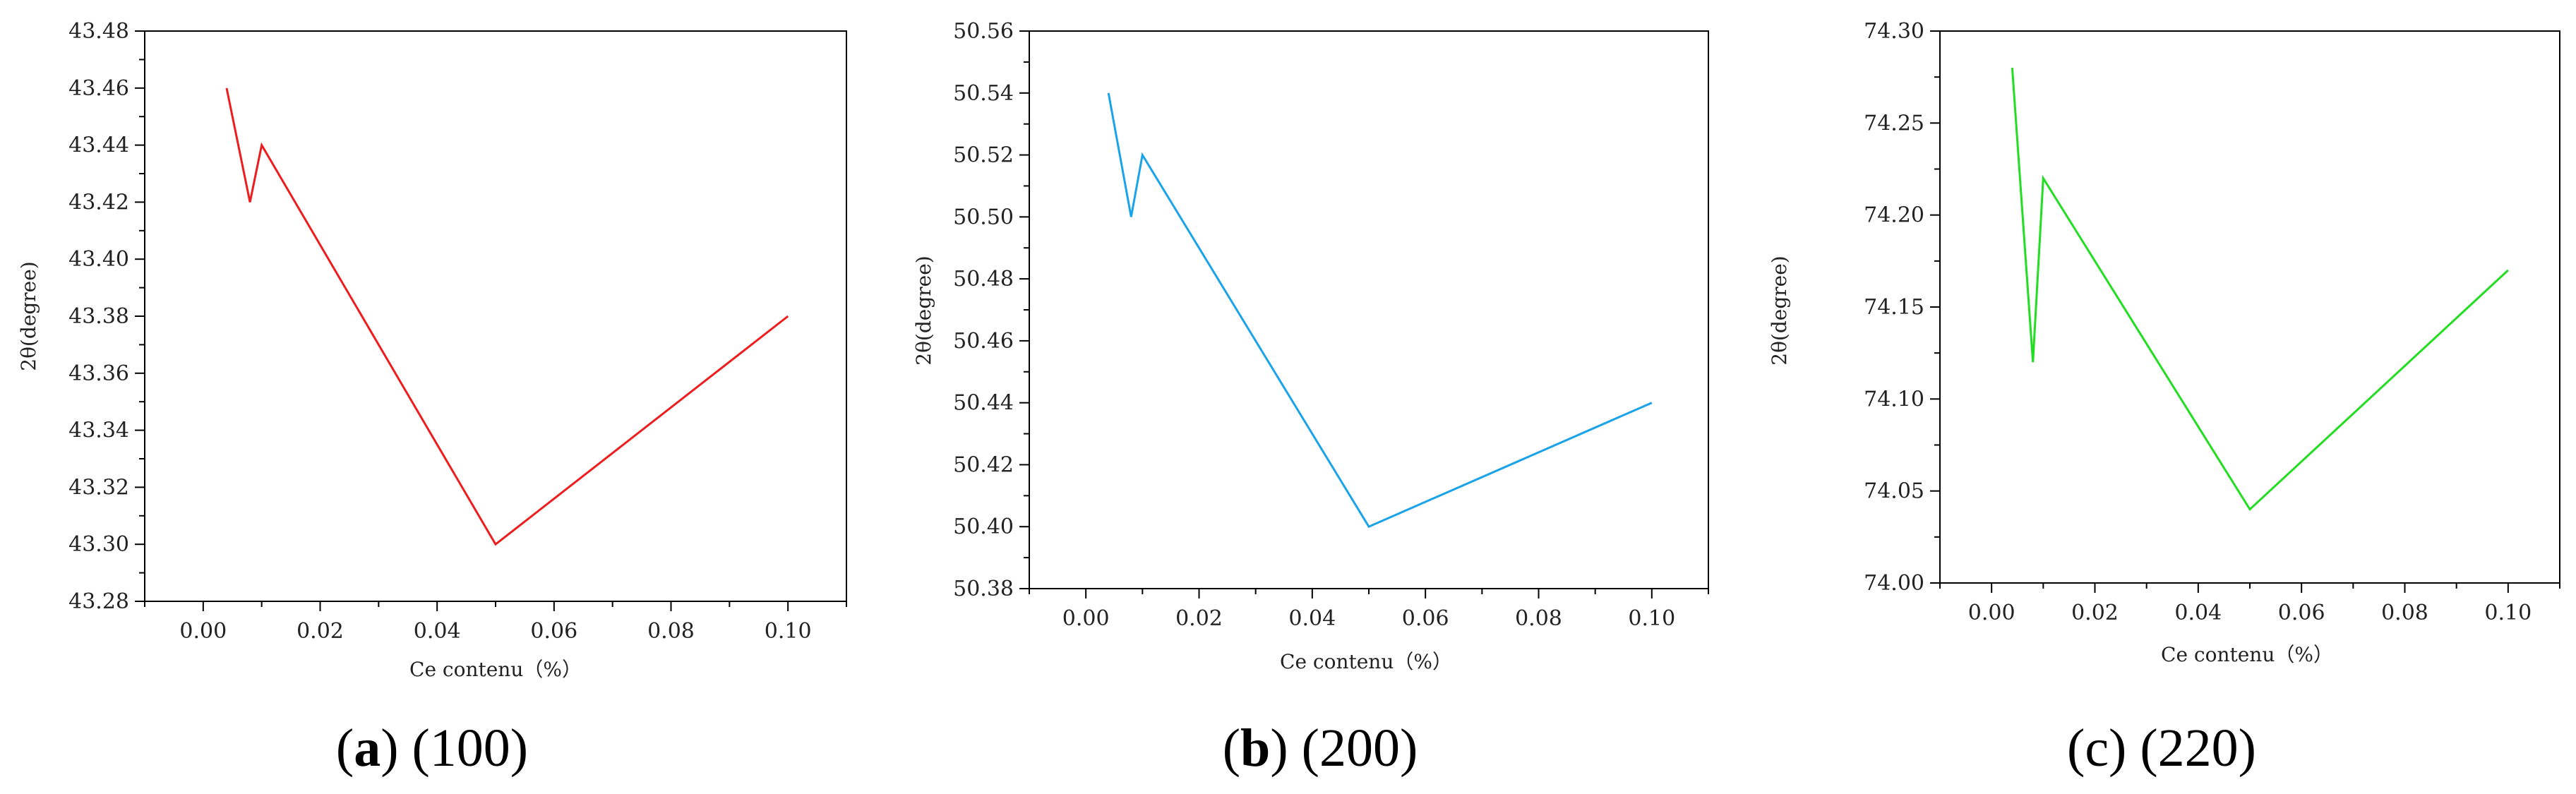 The width and height of the screenshot is (2576, 794). Describe the element at coordinates (983, 403) in the screenshot. I see `y-tick-label: 50.44` at that location.